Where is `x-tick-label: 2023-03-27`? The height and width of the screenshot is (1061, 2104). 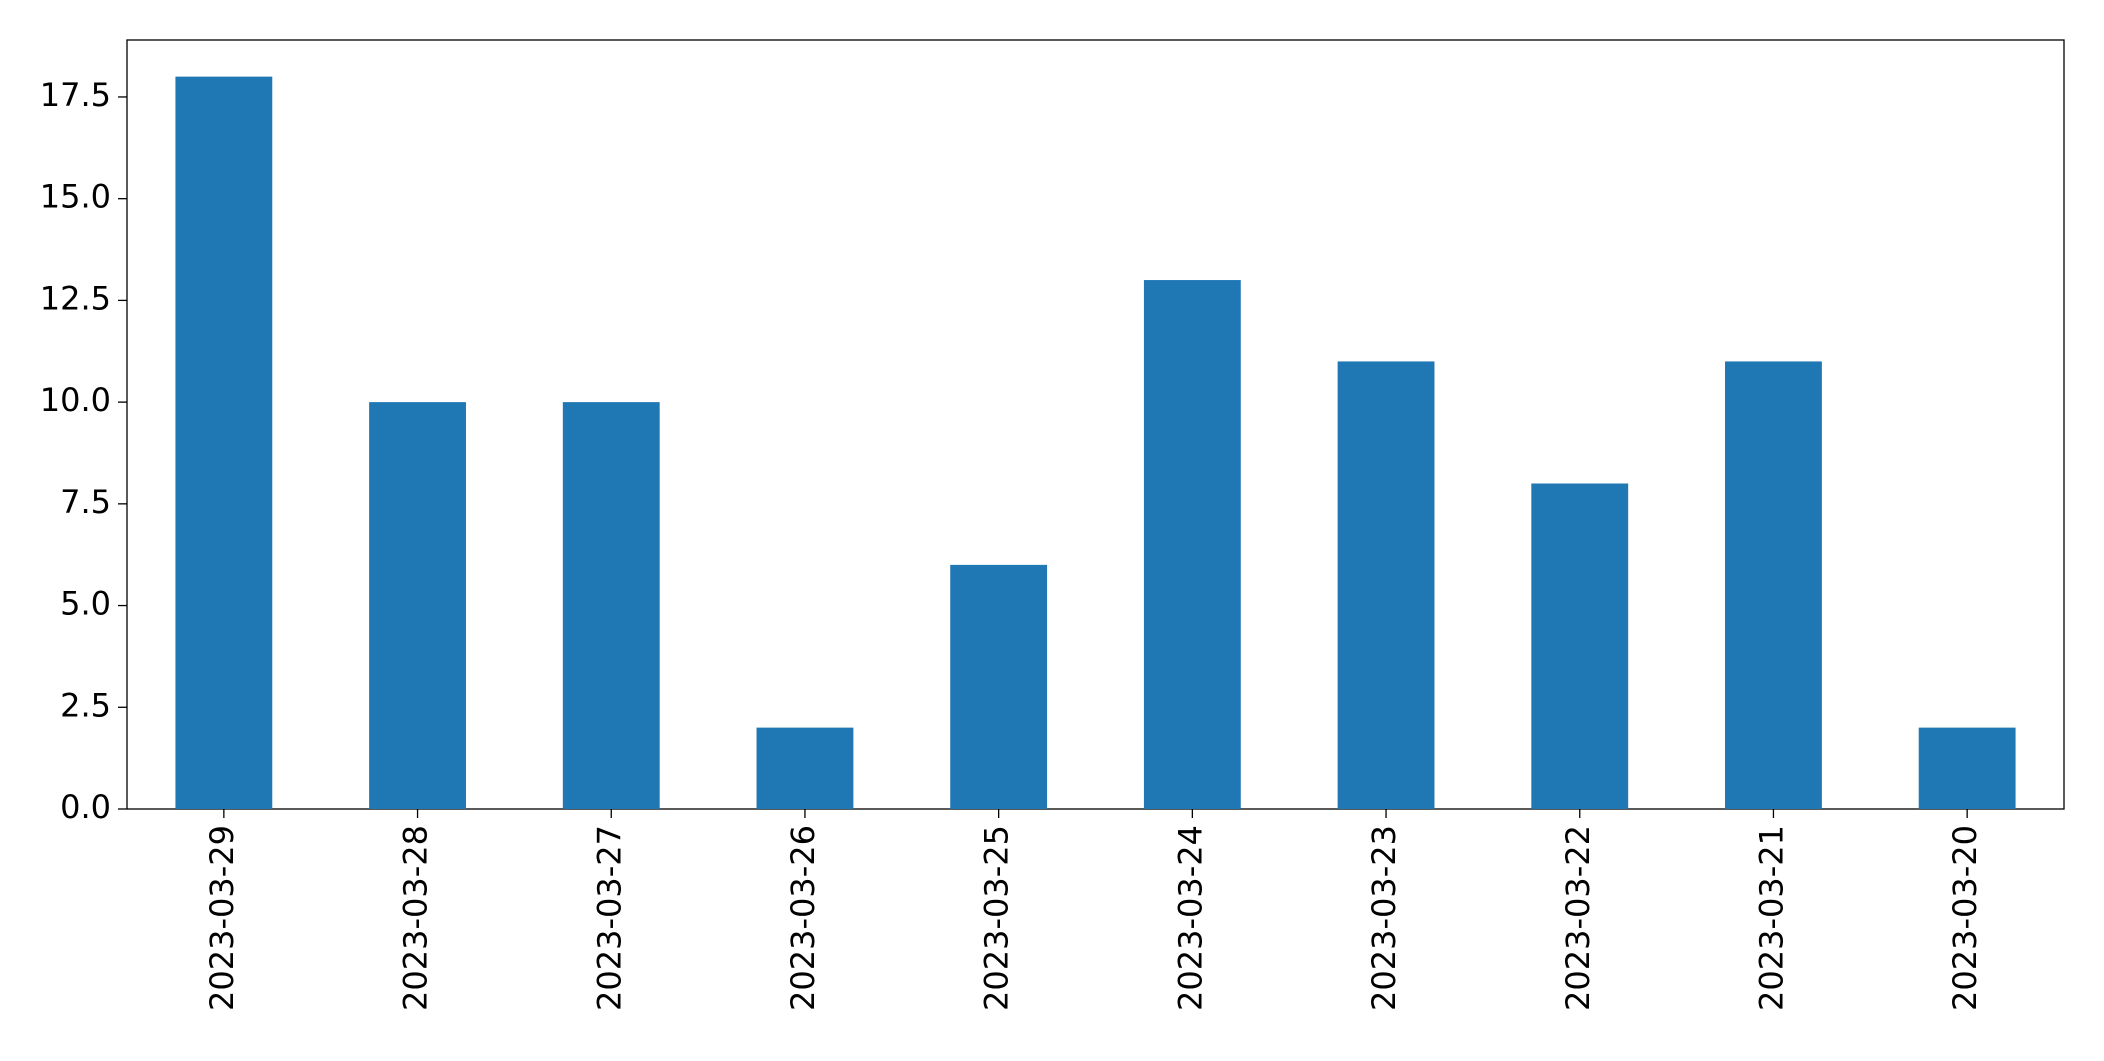
x-tick-label: 2023-03-27 is located at coordinates (609, 918).